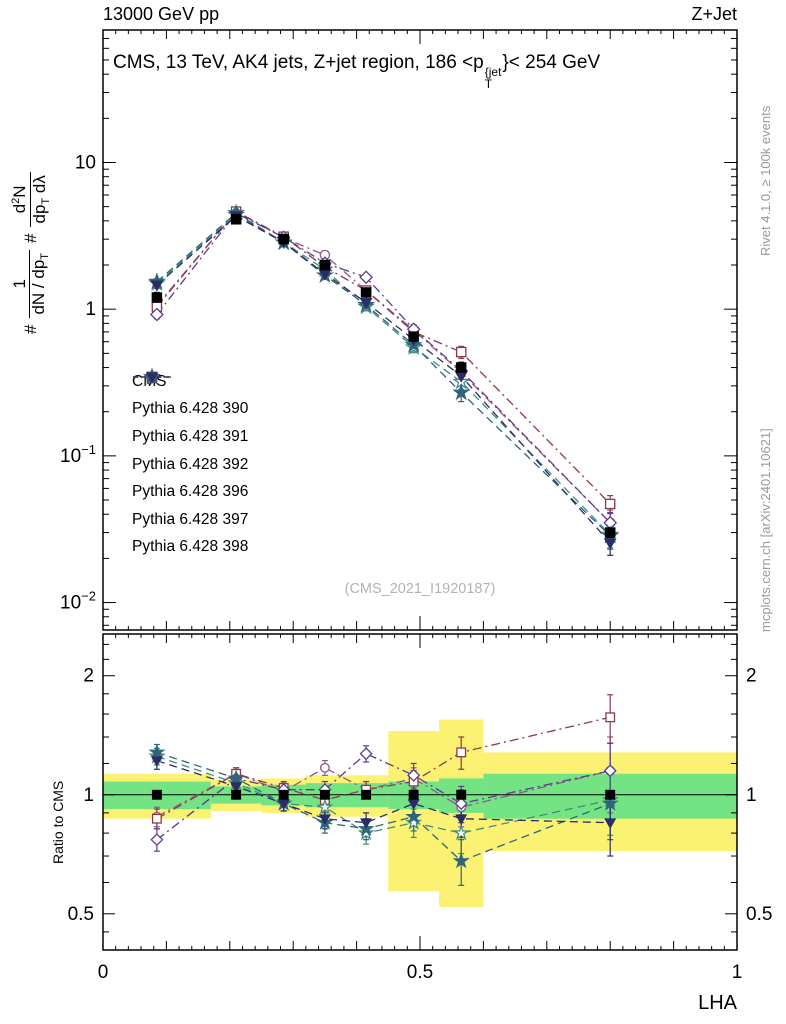  Describe the element at coordinates (90, 309) in the screenshot. I see `main-y-tick-label: 1` at that location.